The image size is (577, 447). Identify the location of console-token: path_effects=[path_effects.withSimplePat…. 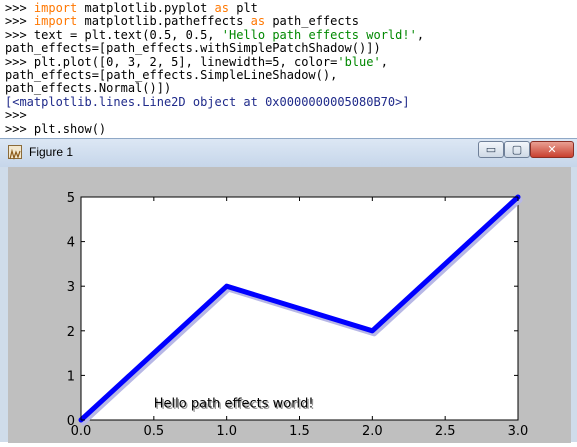
(193, 48).